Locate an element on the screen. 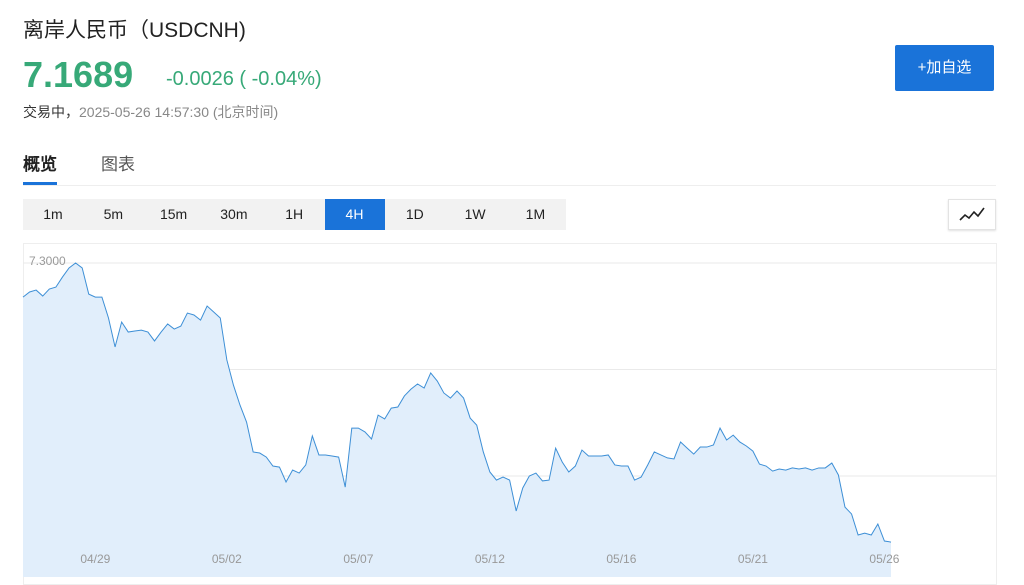 This screenshot has height=585, width=1024. tab: 图表 is located at coordinates (118, 164).